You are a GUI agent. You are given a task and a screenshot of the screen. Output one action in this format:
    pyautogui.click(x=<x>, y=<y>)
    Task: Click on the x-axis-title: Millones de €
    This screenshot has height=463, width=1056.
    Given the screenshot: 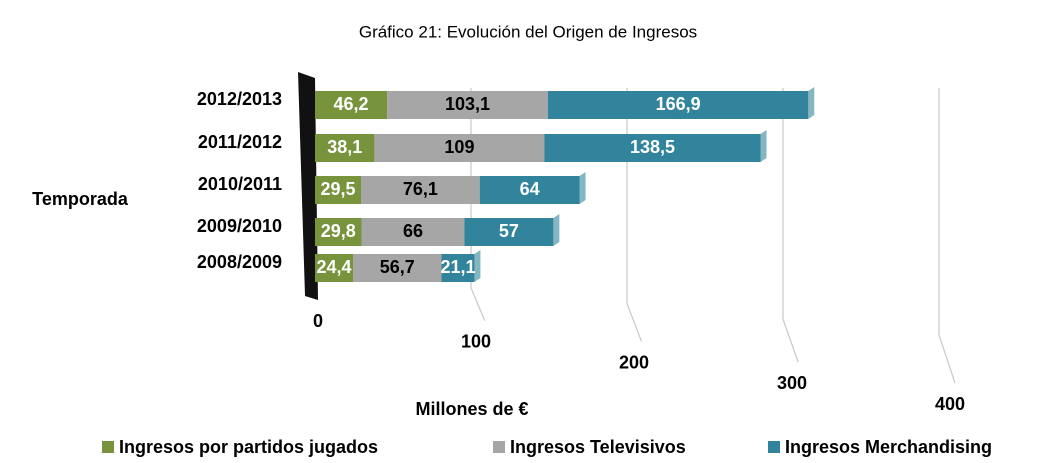 What is the action you would take?
    pyautogui.click(x=471, y=409)
    